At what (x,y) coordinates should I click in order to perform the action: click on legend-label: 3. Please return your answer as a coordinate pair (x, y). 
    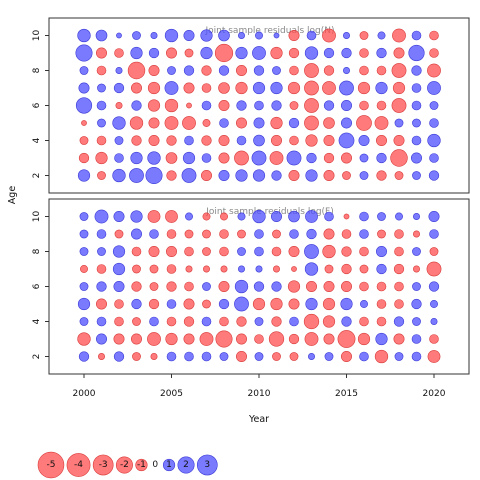
    Looking at the image, I should click on (207, 465).